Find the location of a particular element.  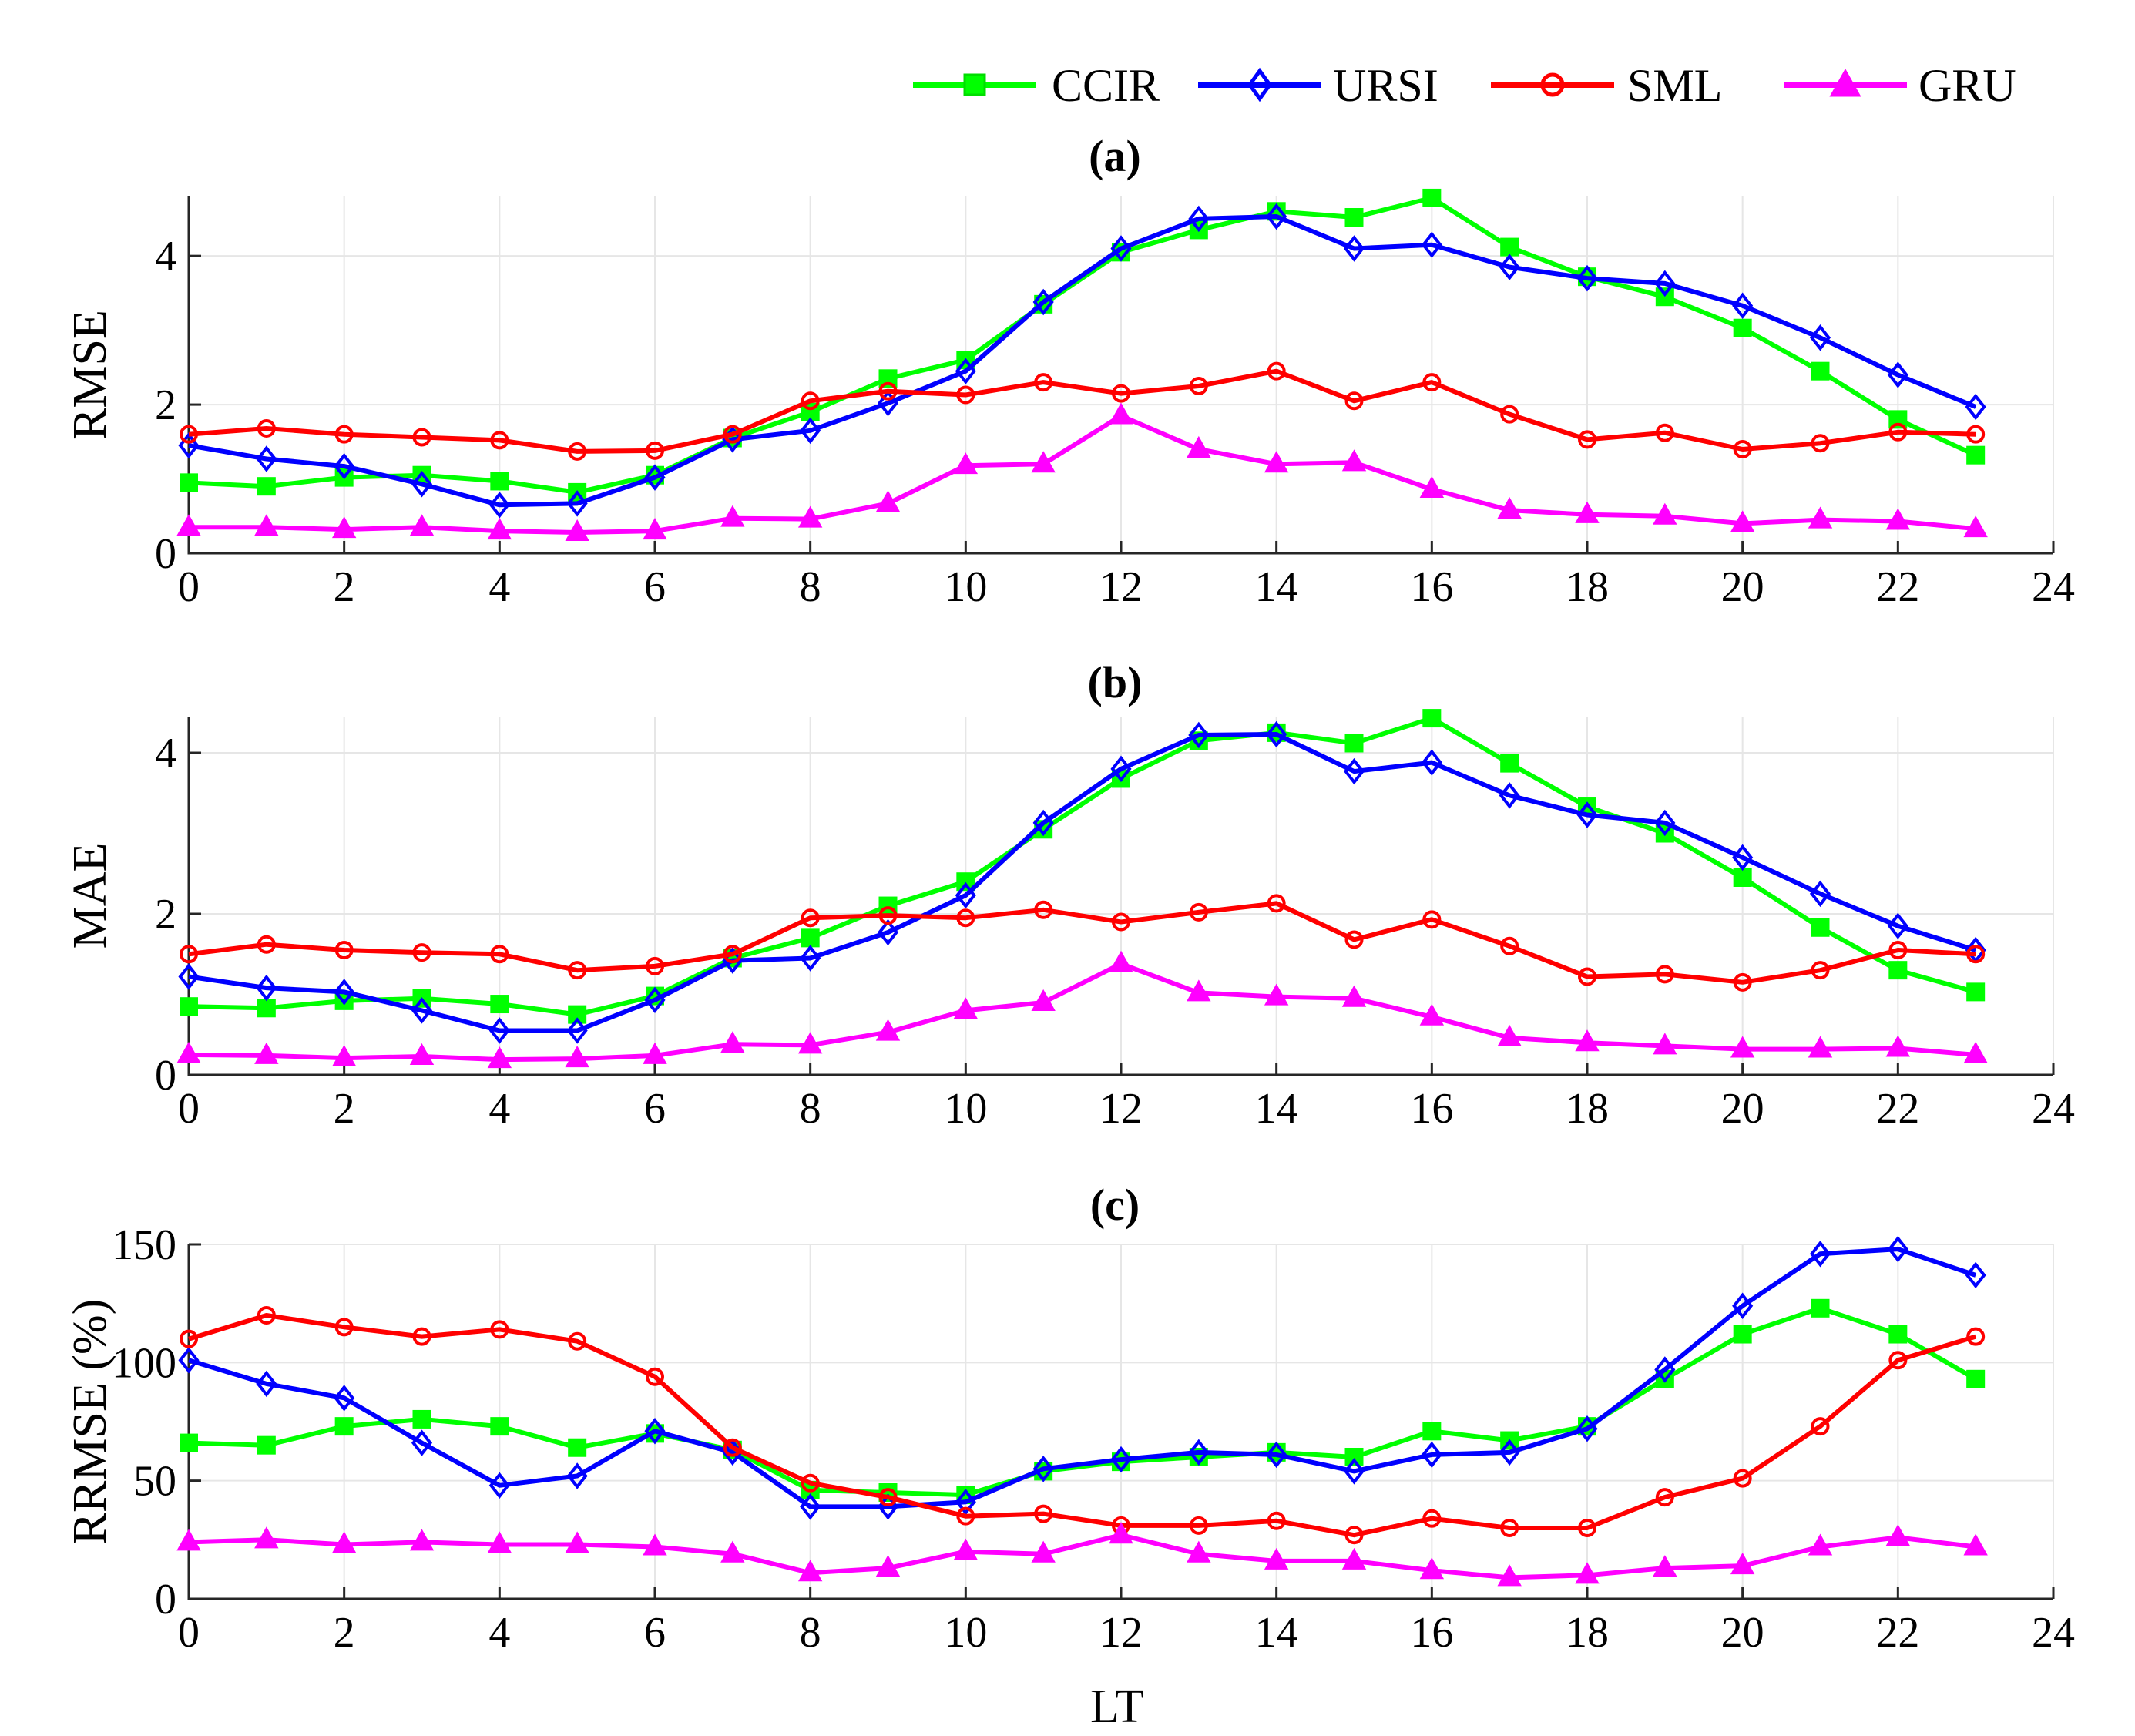

y-tick-label: 150 is located at coordinates (144, 1245).